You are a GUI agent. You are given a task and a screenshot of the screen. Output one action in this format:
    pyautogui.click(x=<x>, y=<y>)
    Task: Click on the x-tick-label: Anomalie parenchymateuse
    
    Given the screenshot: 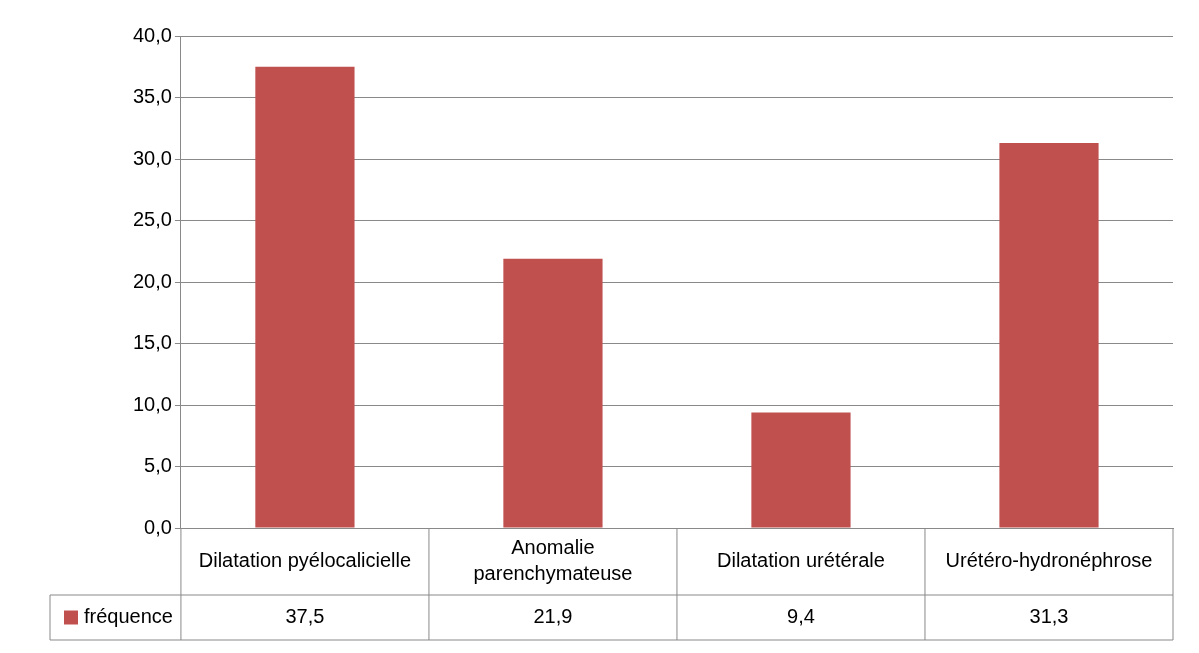 What is the action you would take?
    pyautogui.click(x=553, y=560)
    